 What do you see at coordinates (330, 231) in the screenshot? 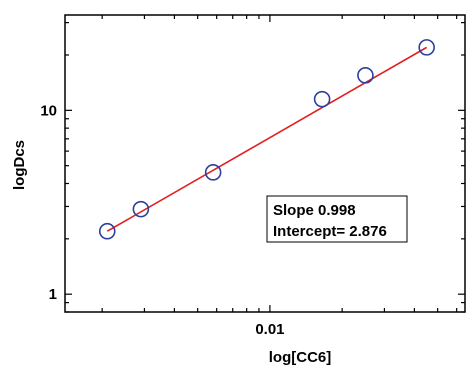
I see `annotation-intercept: Intercept= 2.876` at bounding box center [330, 231].